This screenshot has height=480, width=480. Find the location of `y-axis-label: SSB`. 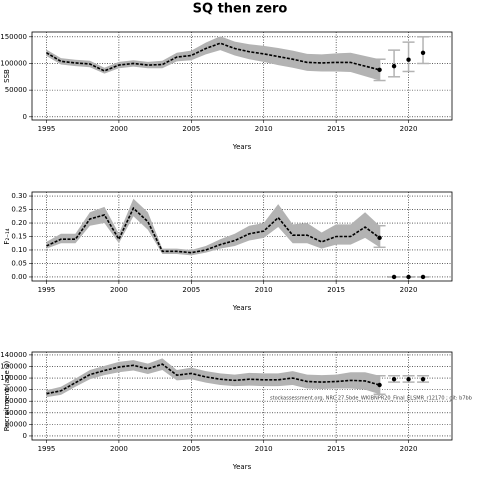

y-axis-label: SSB is located at coordinates (7, 76).